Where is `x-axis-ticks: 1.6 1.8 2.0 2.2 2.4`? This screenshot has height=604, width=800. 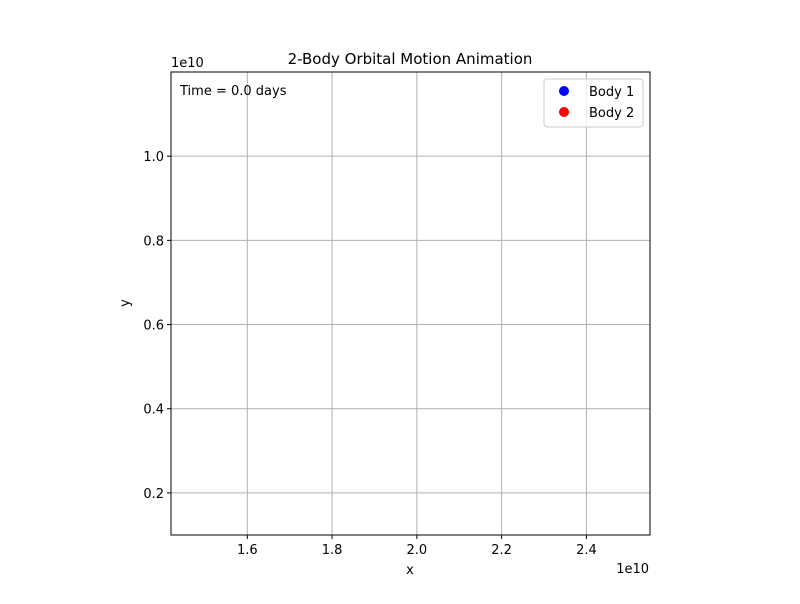 x-axis-ticks: 1.6 1.8 2.0 2.2 2.4 is located at coordinates (417, 546).